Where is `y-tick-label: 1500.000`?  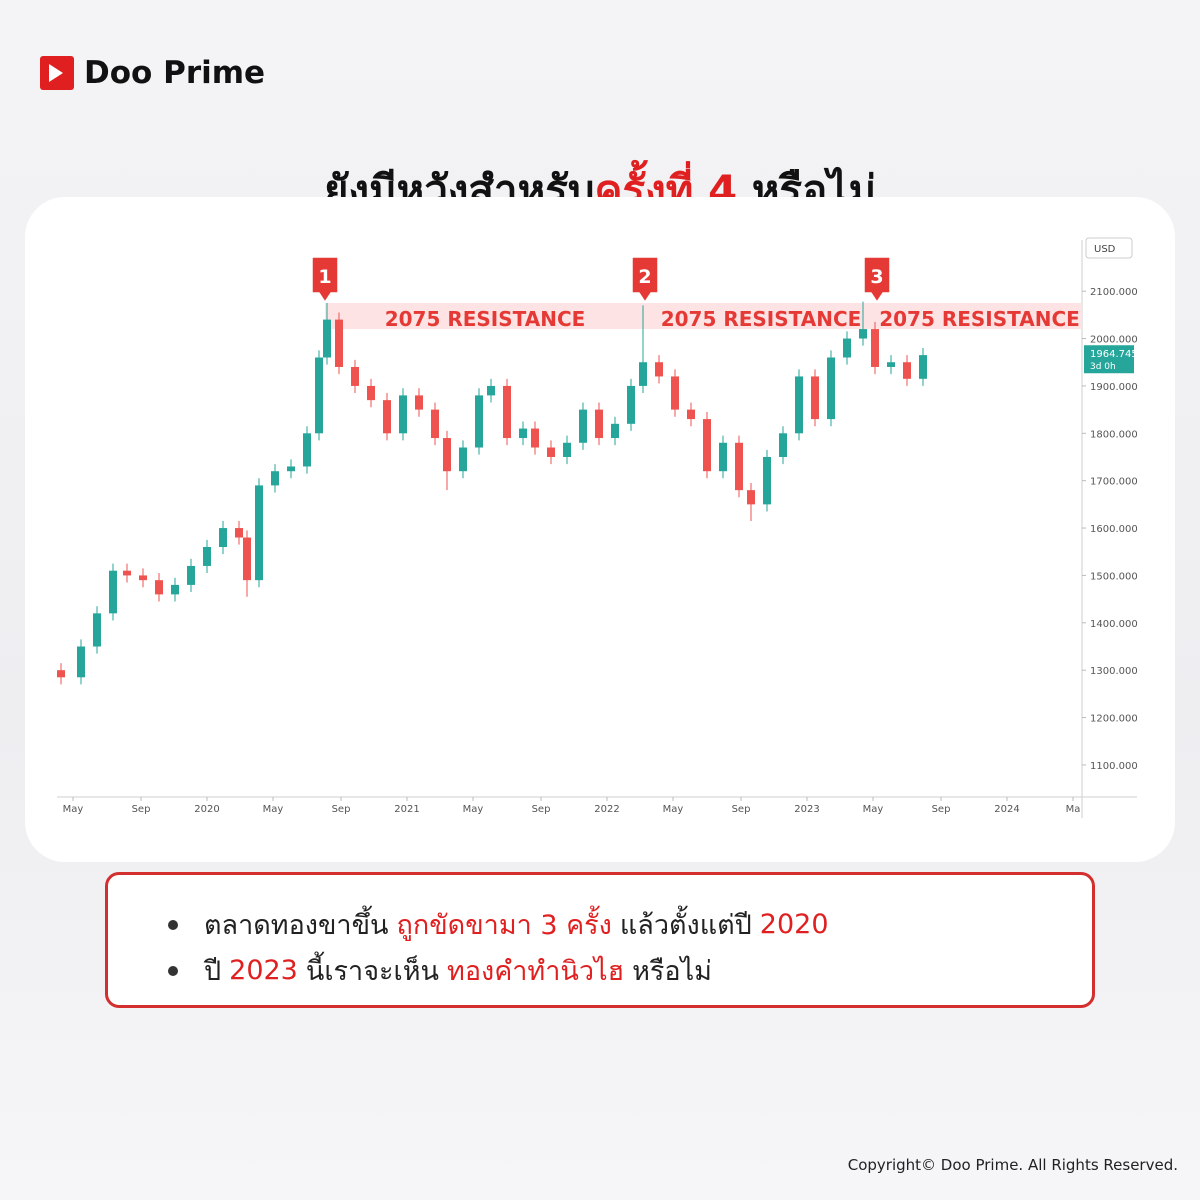
y-tick-label: 1500.000 is located at coordinates (1114, 576).